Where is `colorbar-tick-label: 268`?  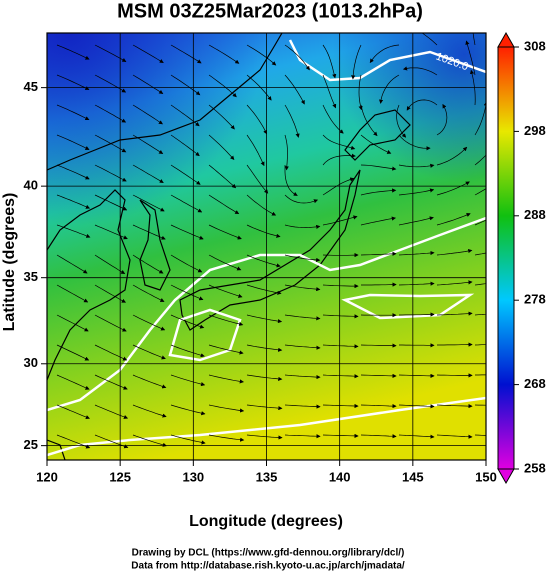 colorbar-tick-label: 268 is located at coordinates (535, 383).